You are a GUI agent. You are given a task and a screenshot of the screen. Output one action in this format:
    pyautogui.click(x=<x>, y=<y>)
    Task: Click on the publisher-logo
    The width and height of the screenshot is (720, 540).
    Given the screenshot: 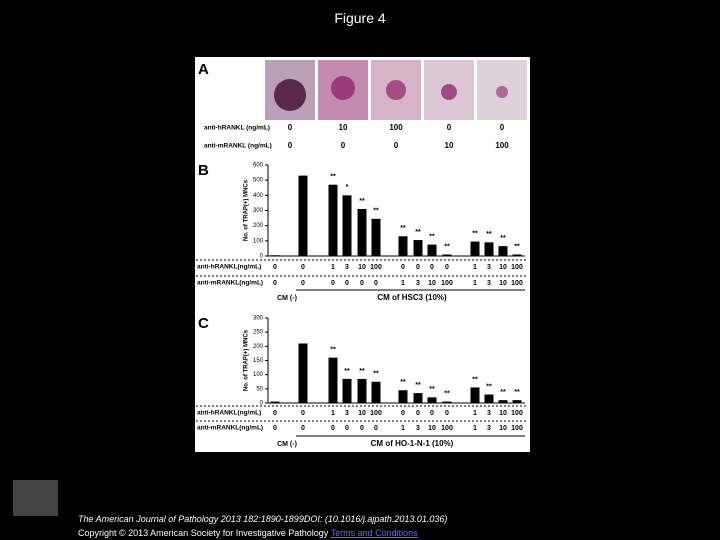 What is the action you would take?
    pyautogui.click(x=35, y=498)
    